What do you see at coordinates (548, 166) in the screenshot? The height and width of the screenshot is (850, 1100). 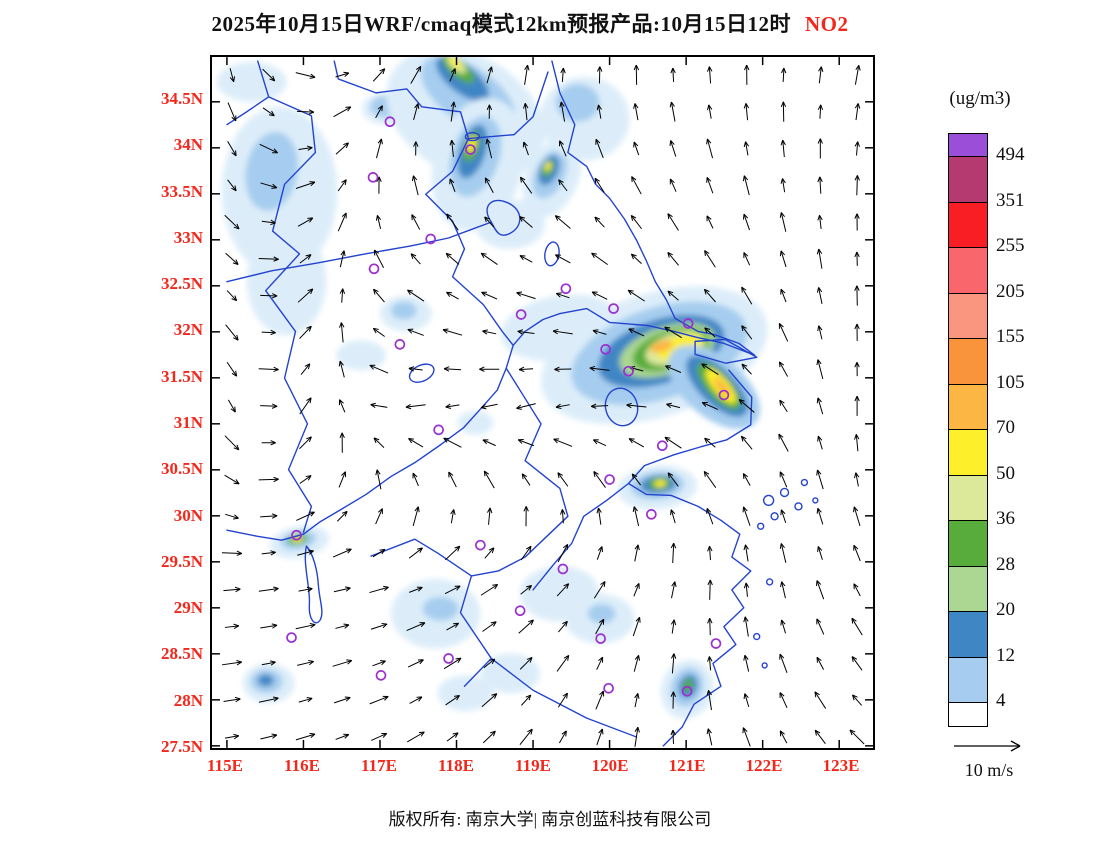 I see `no2-contour-blob` at bounding box center [548, 166].